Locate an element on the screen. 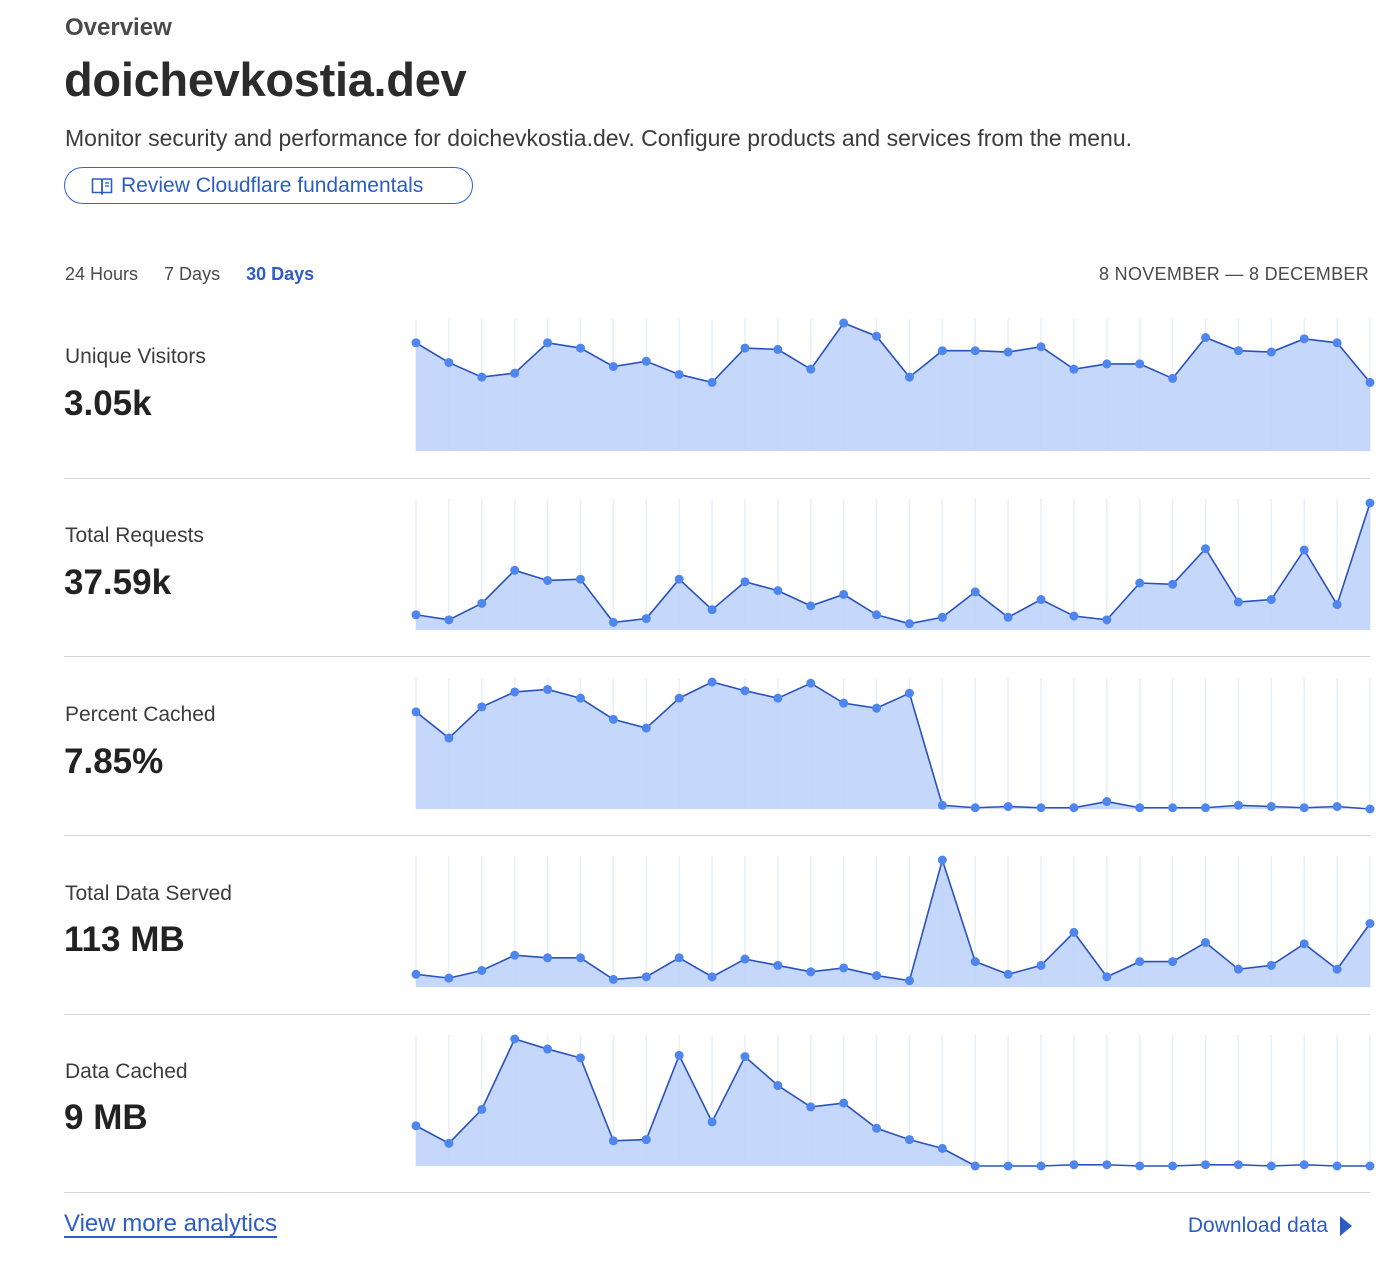 This screenshot has height=1270, width=1394. tab-7-days: 7 Days is located at coordinates (192, 274).